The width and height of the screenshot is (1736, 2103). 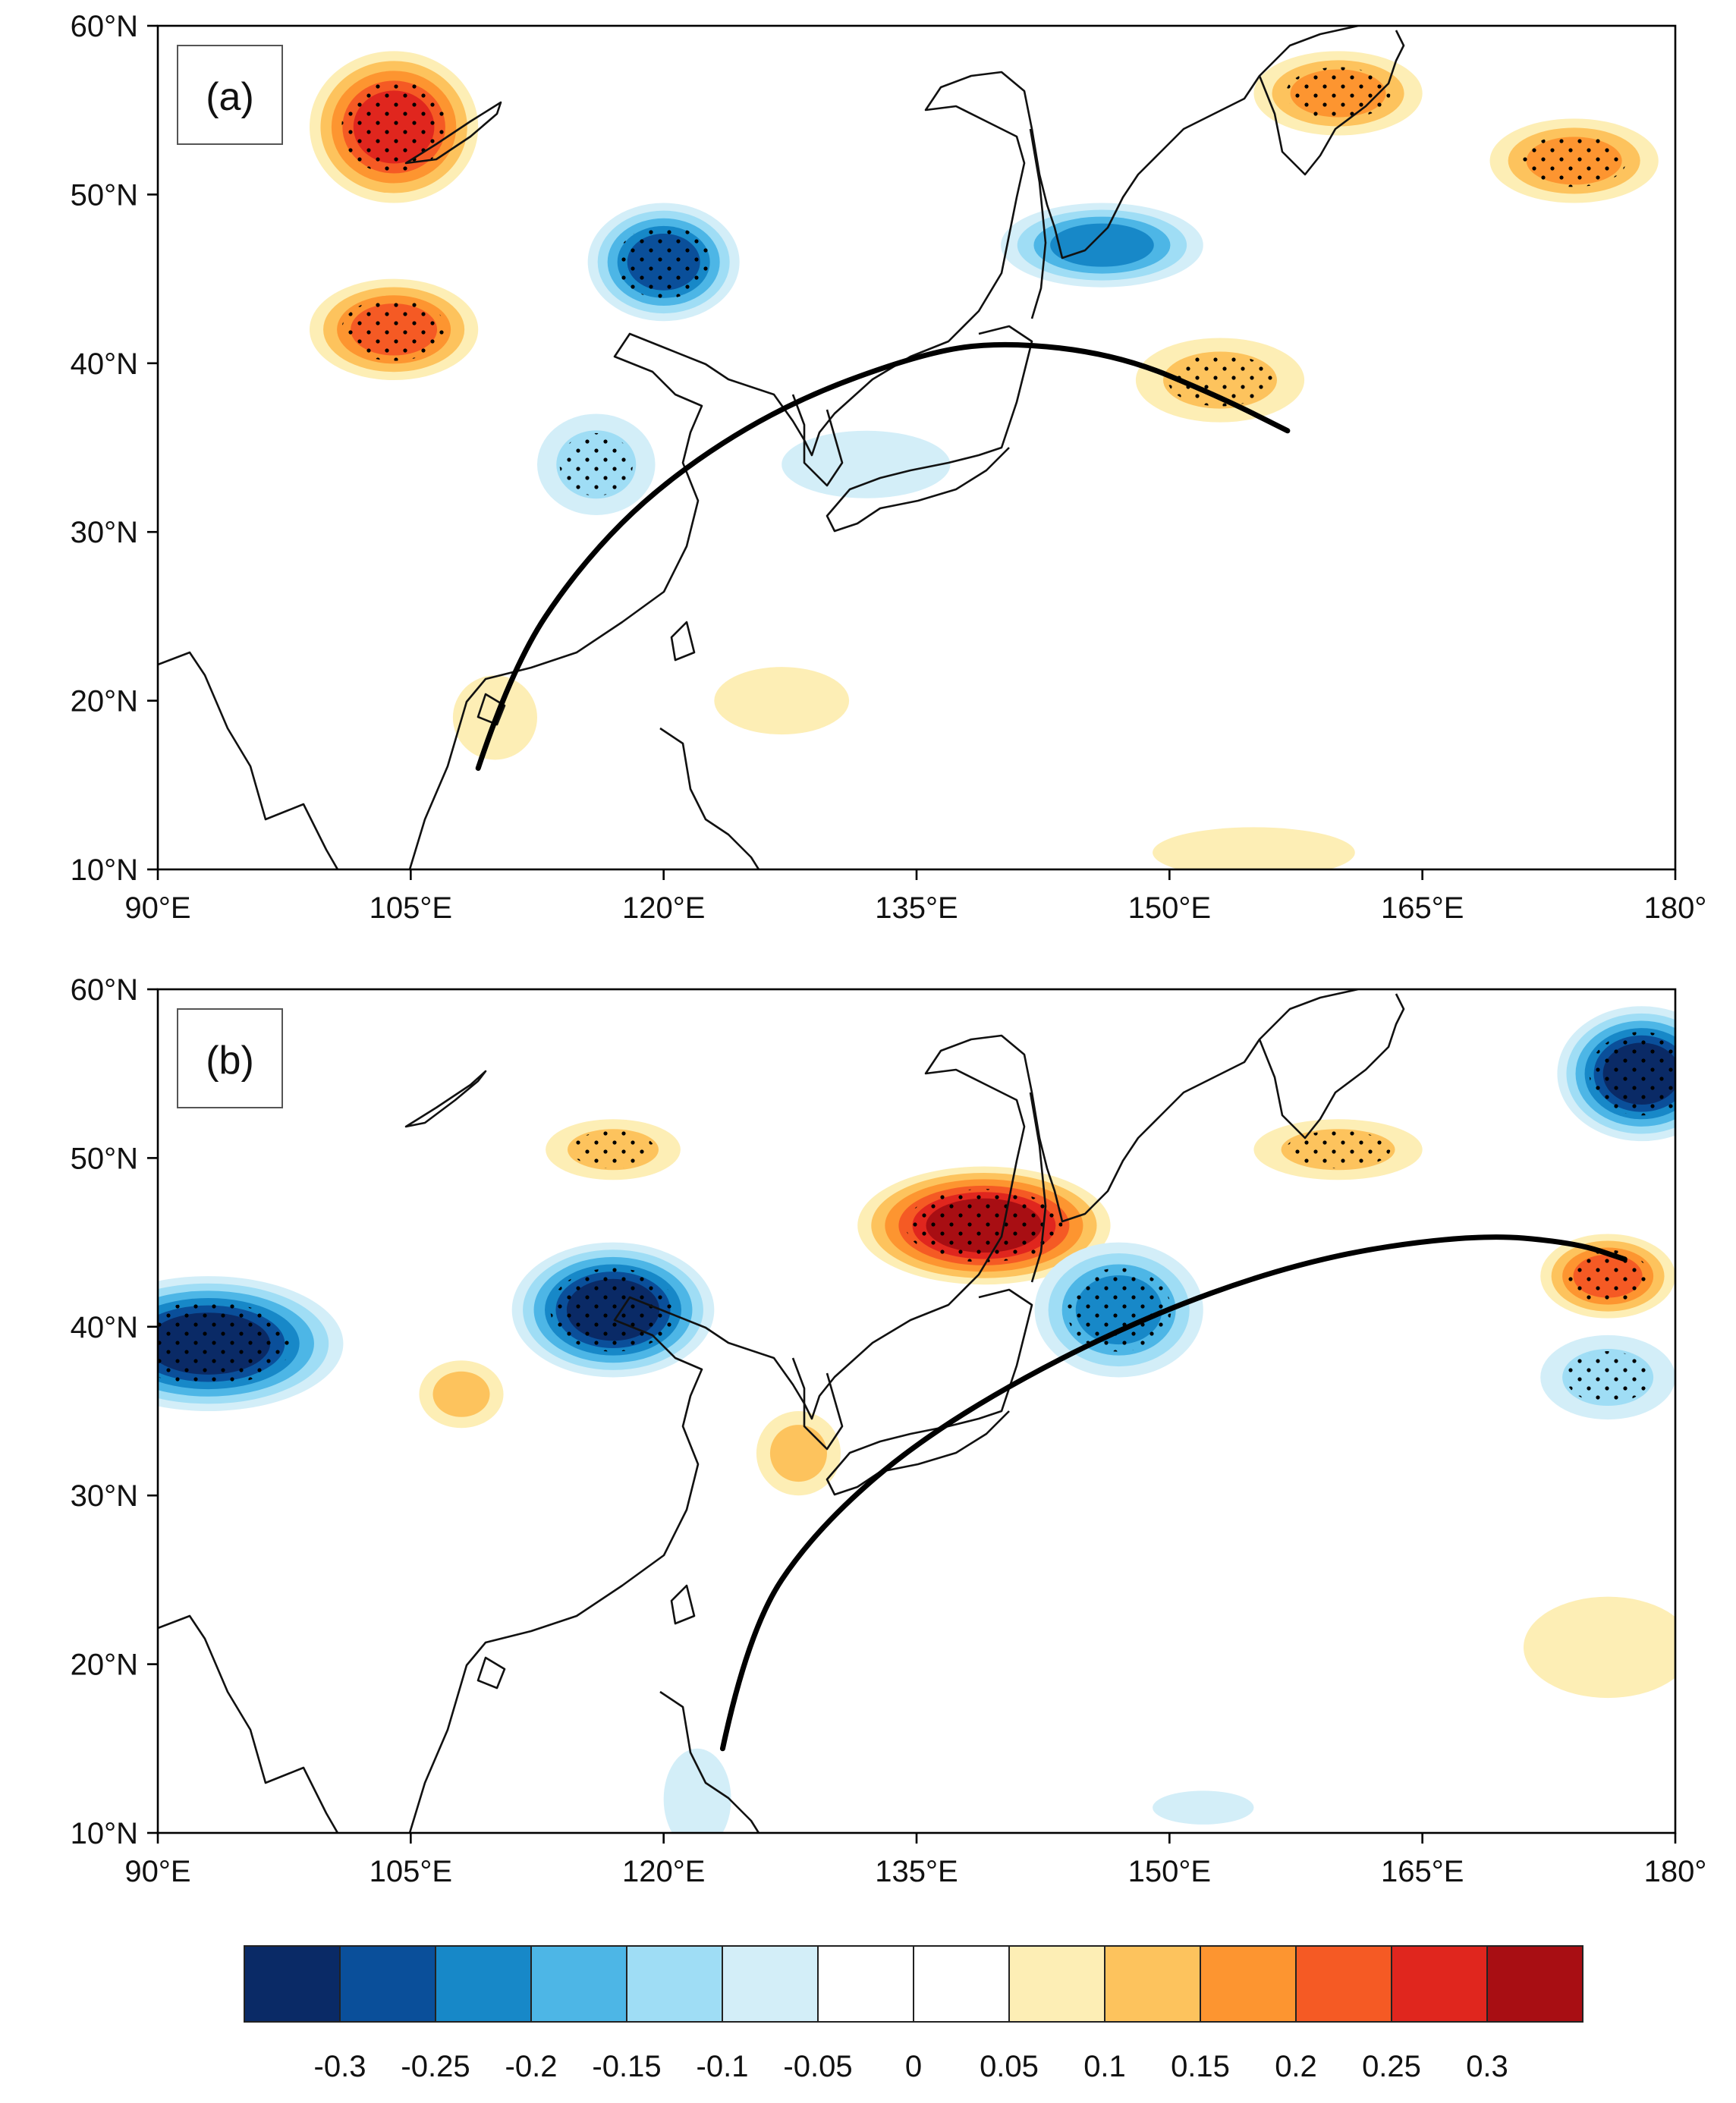 I want to click on colorbar-label: 0.1, so click(x=1104, y=2067).